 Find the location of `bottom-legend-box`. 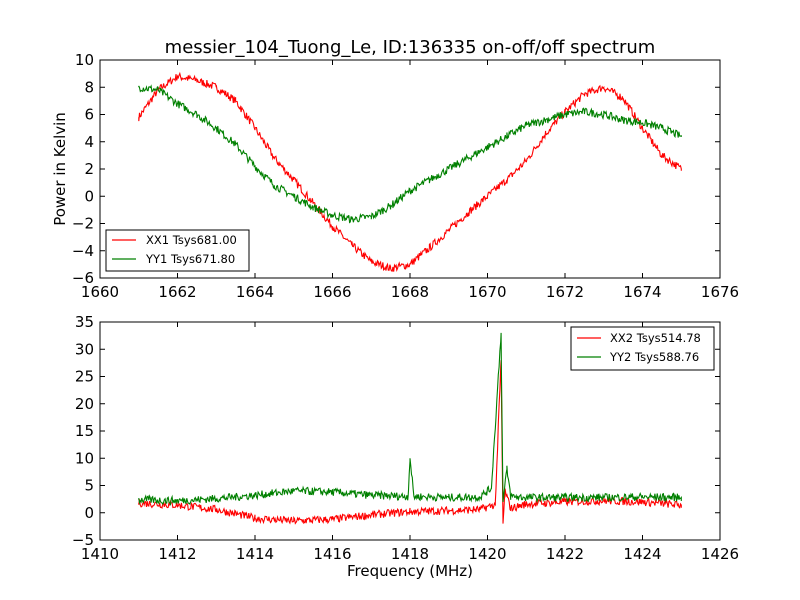

bottom-legend-box is located at coordinates (642, 348).